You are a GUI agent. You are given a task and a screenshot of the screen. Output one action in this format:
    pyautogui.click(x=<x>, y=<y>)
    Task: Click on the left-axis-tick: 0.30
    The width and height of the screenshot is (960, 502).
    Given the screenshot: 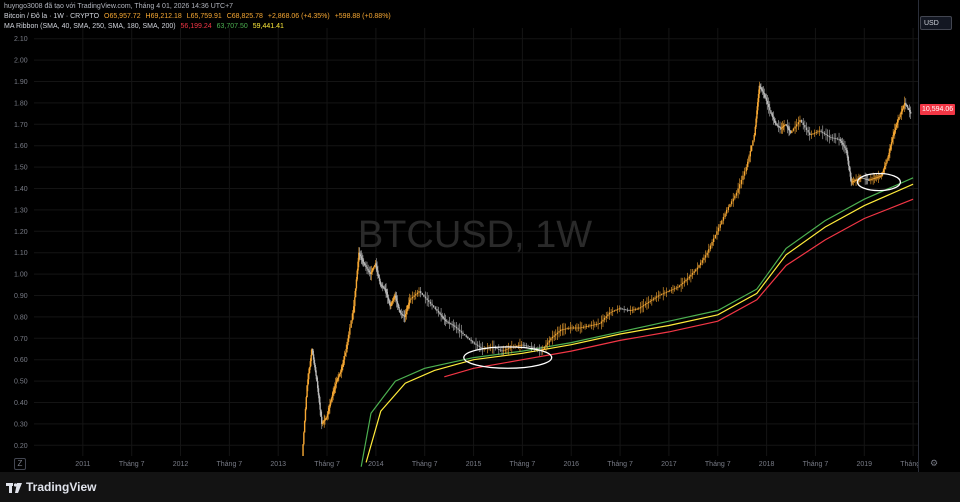 What is the action you would take?
    pyautogui.click(x=21, y=424)
    